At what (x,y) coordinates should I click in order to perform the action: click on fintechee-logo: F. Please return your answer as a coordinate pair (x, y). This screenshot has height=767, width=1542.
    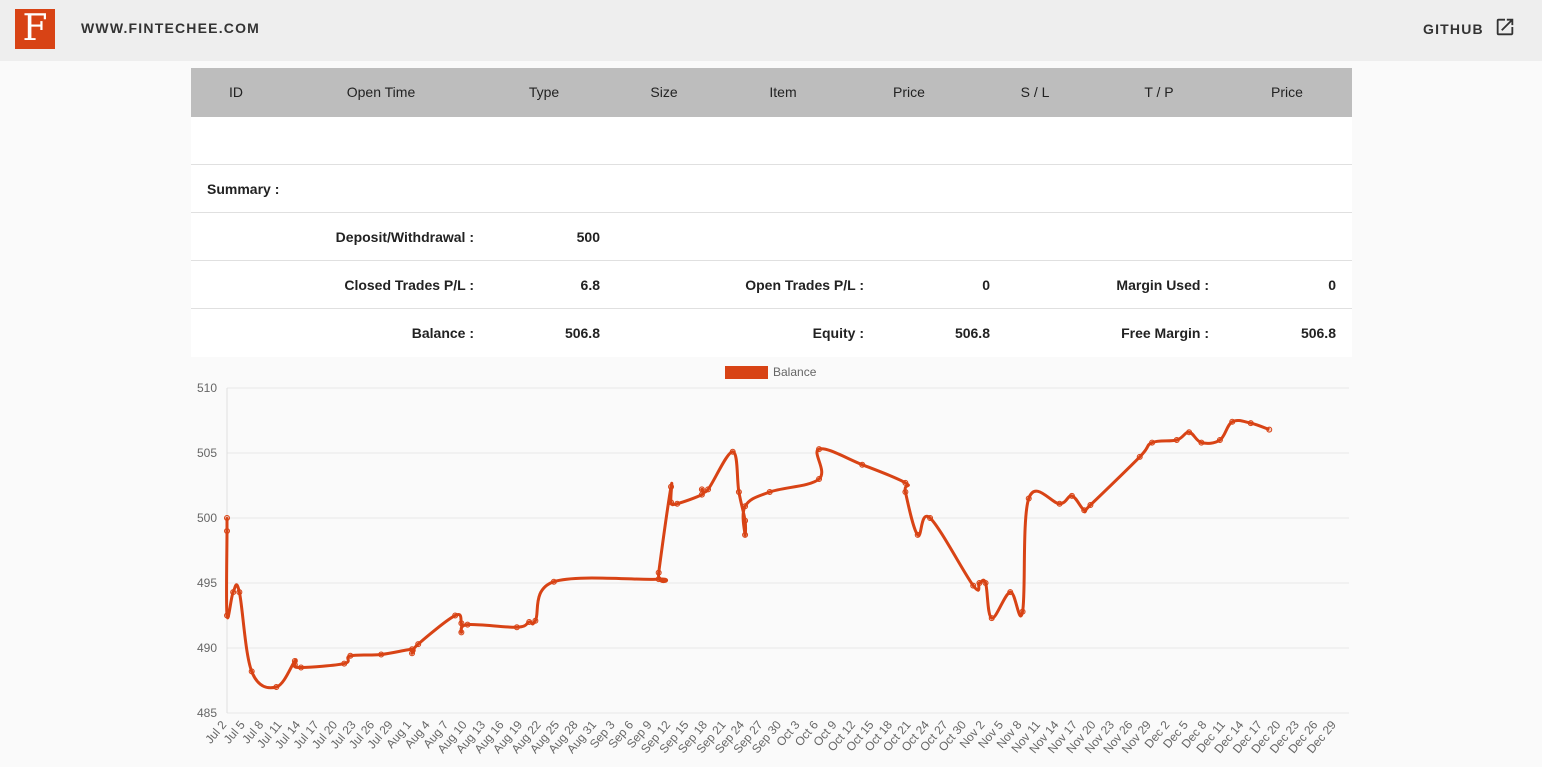
    Looking at the image, I should click on (35, 29).